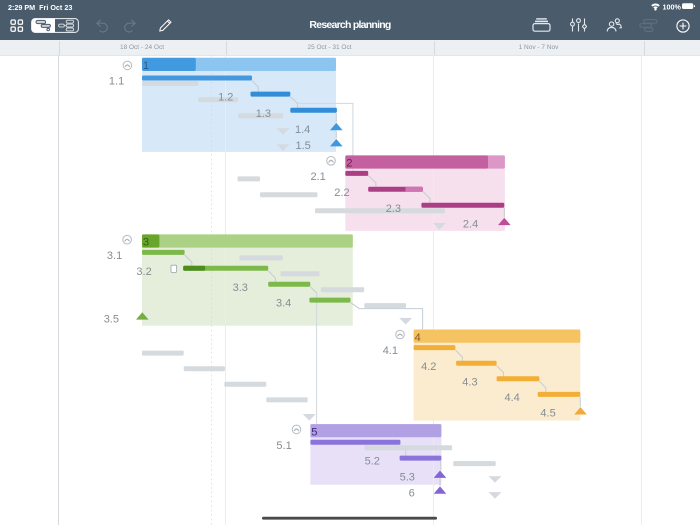 This screenshot has width=700, height=525. What do you see at coordinates (111, 320) in the screenshot?
I see `svg-text: 3.5` at bounding box center [111, 320].